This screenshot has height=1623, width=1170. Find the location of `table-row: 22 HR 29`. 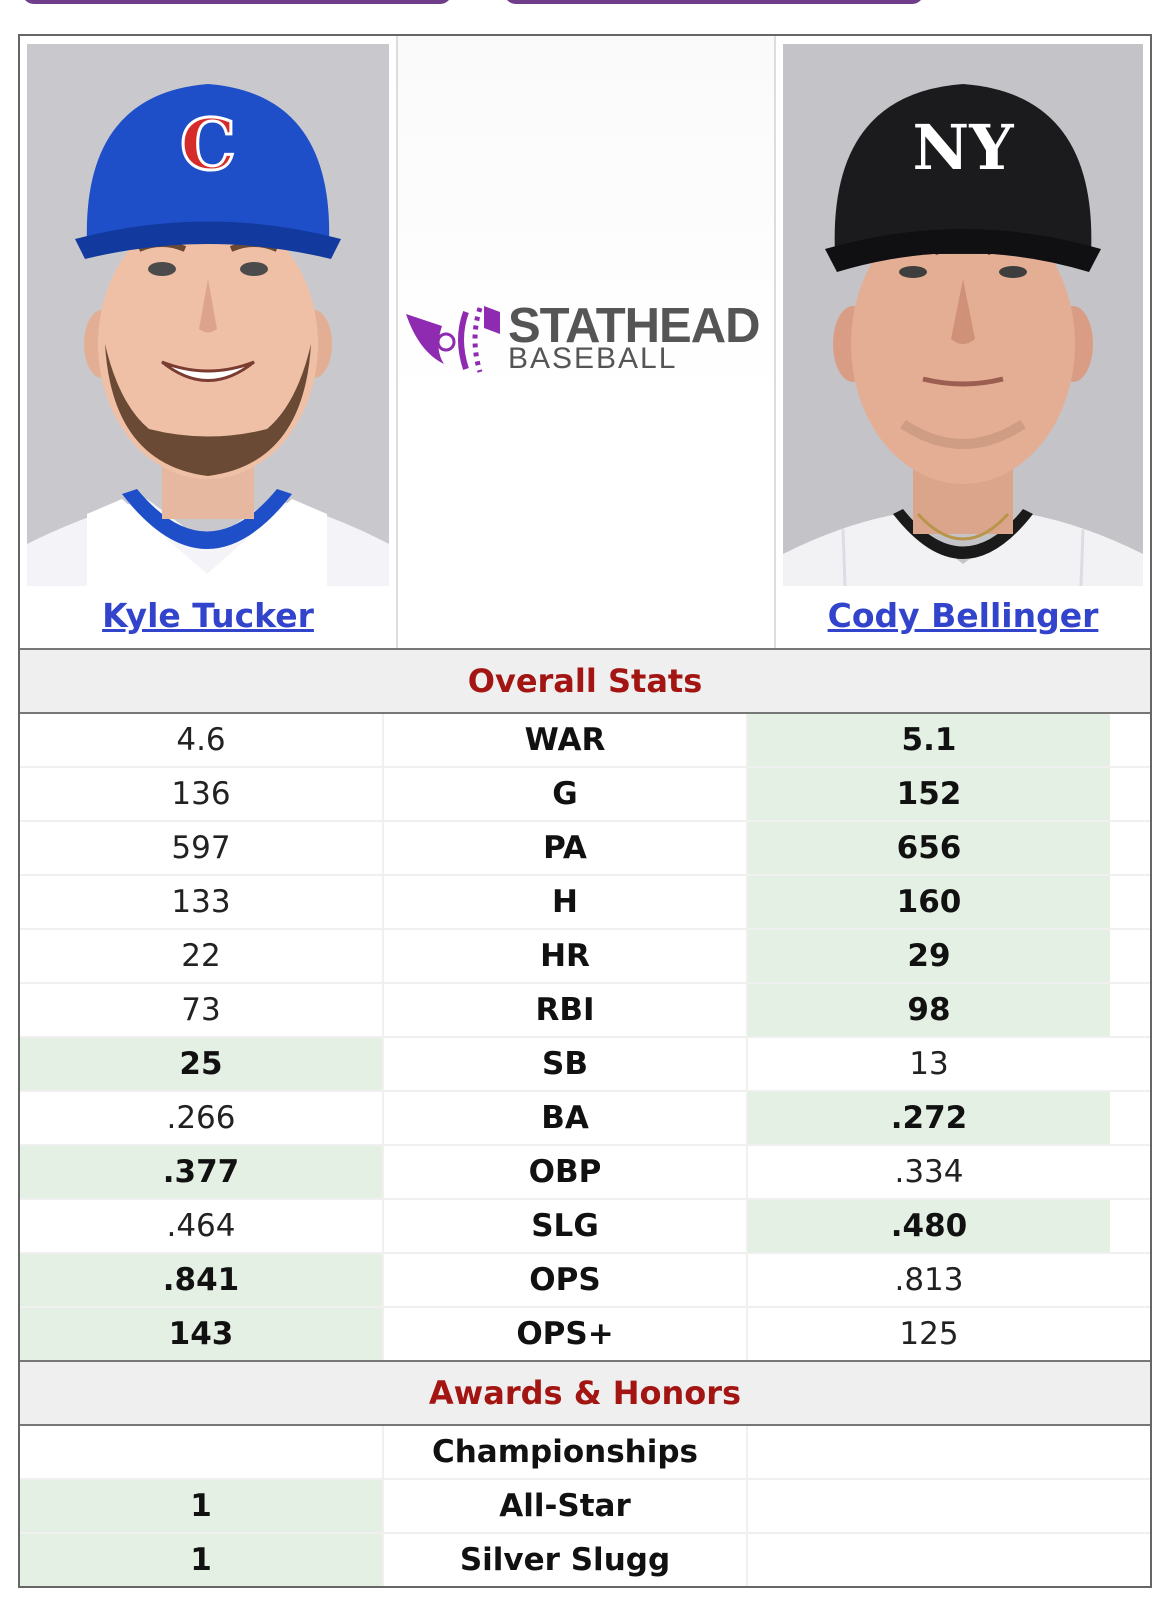

table-row: 22 HR 29 is located at coordinates (585, 957).